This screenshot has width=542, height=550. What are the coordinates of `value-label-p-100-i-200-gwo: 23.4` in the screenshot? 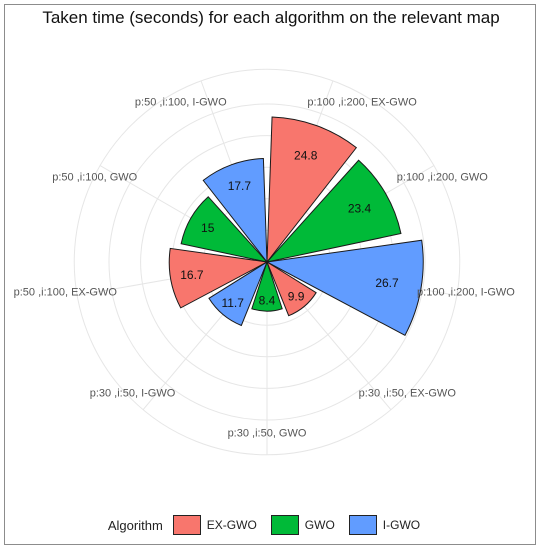 It's located at (360, 209).